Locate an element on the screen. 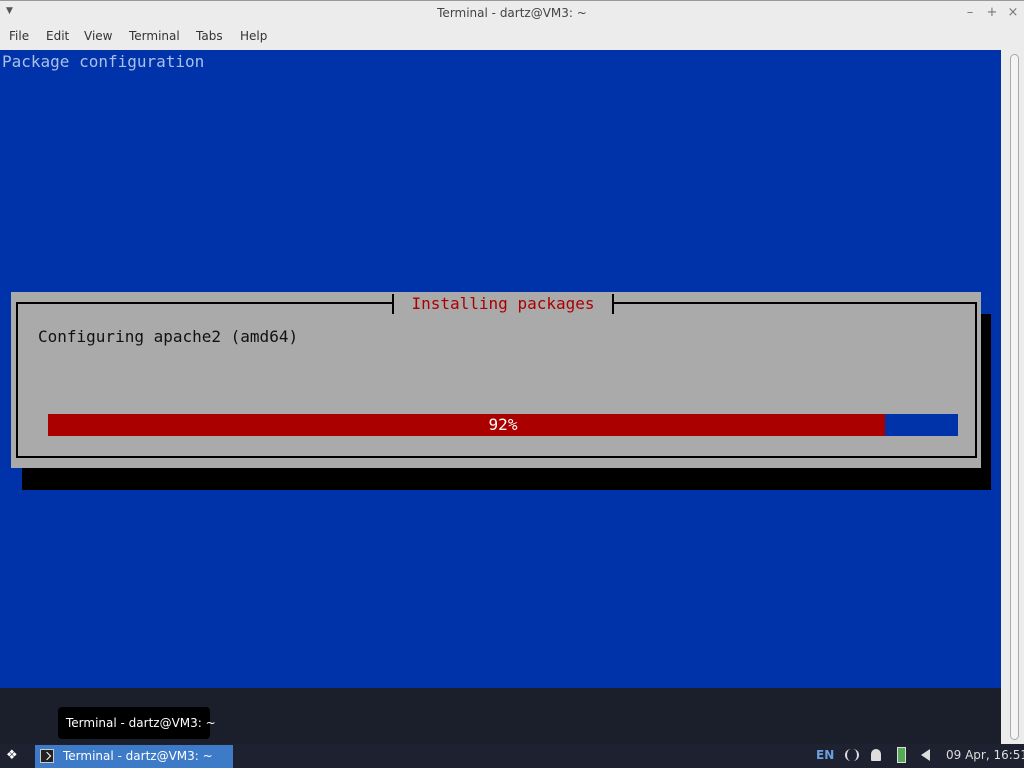 The width and height of the screenshot is (1024, 768). close-button: × is located at coordinates (1013, 12).